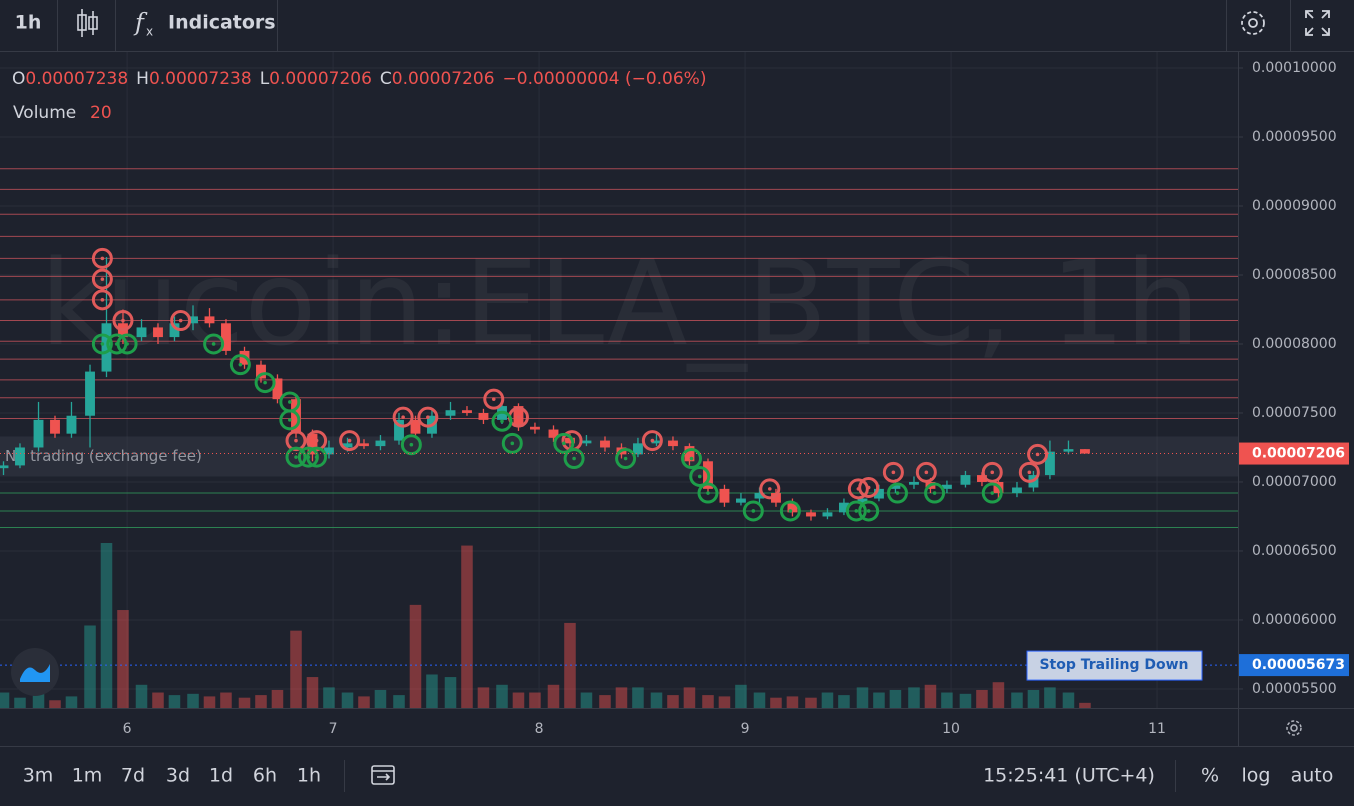 This screenshot has height=806, width=1354. I want to click on range-button: 6h, so click(265, 776).